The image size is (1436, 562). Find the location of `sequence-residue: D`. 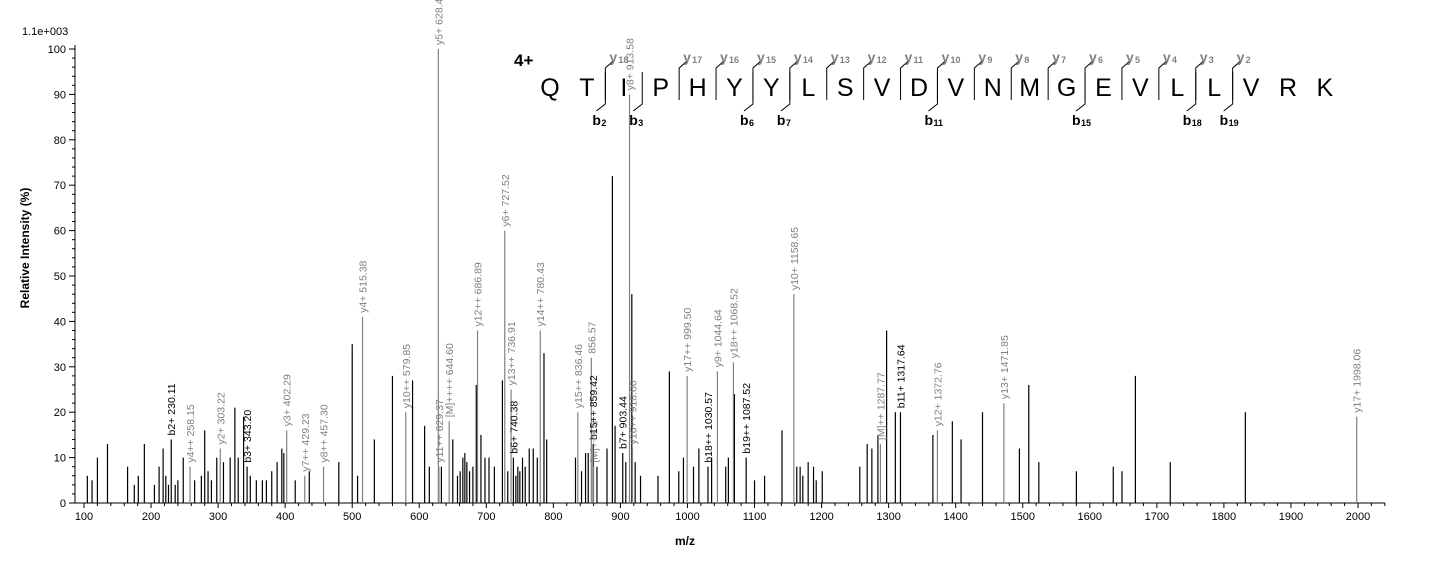

sequence-residue: D is located at coordinates (919, 88).